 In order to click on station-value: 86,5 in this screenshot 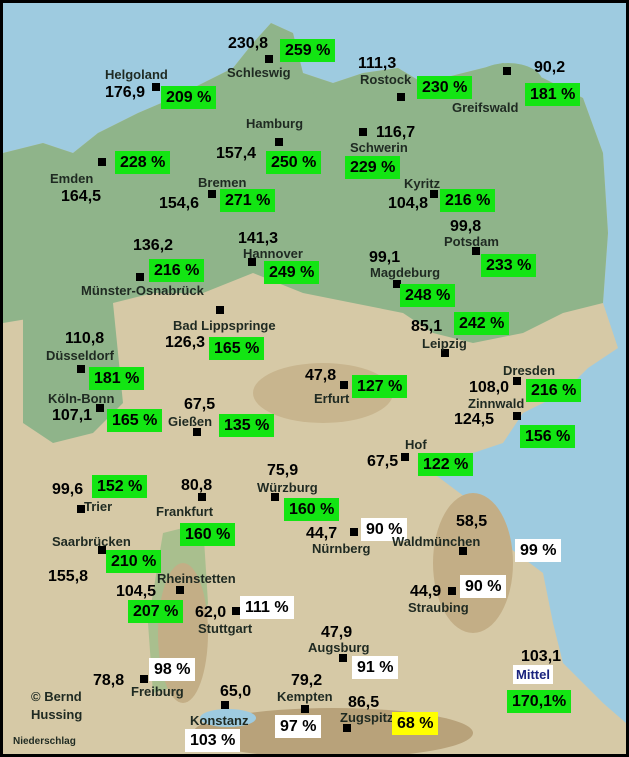, I will do `click(364, 702)`.